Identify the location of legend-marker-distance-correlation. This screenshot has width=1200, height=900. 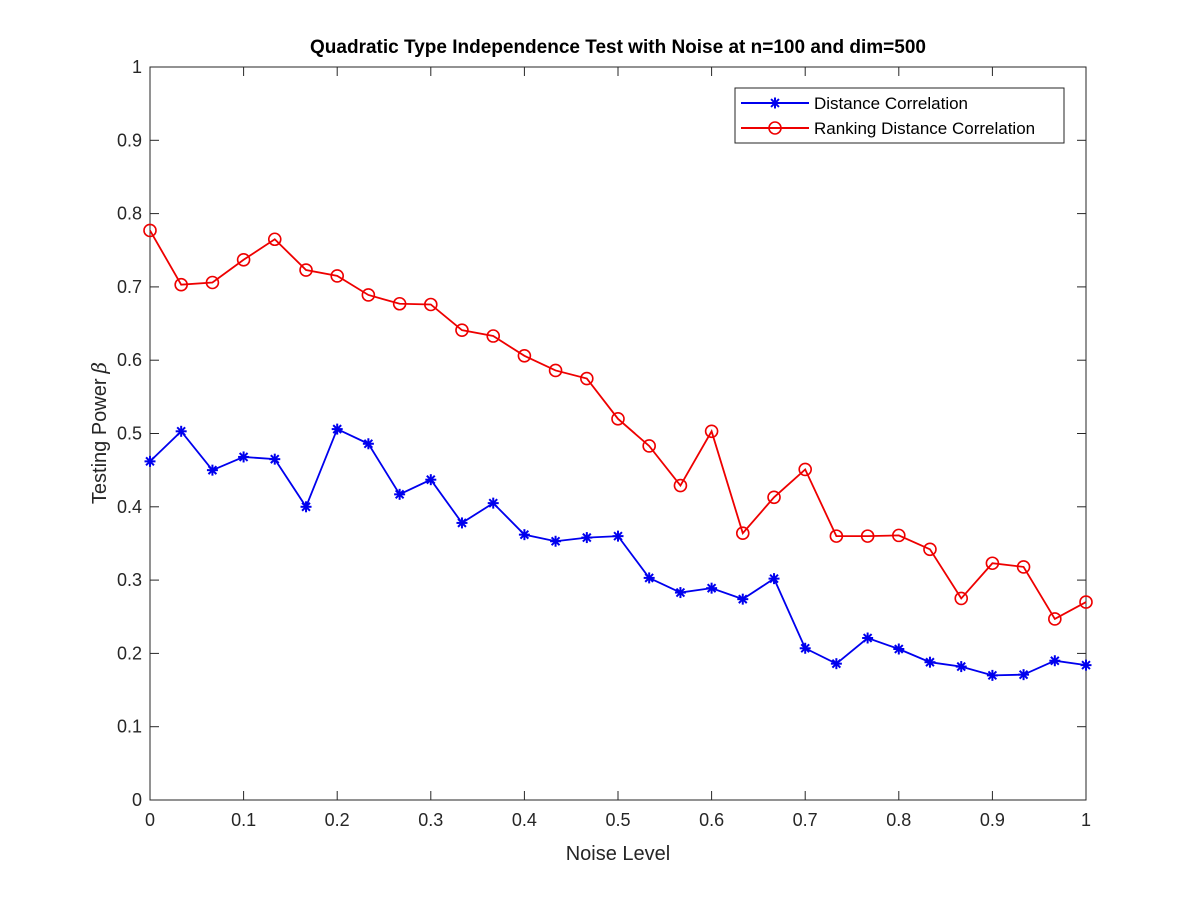
(775, 103).